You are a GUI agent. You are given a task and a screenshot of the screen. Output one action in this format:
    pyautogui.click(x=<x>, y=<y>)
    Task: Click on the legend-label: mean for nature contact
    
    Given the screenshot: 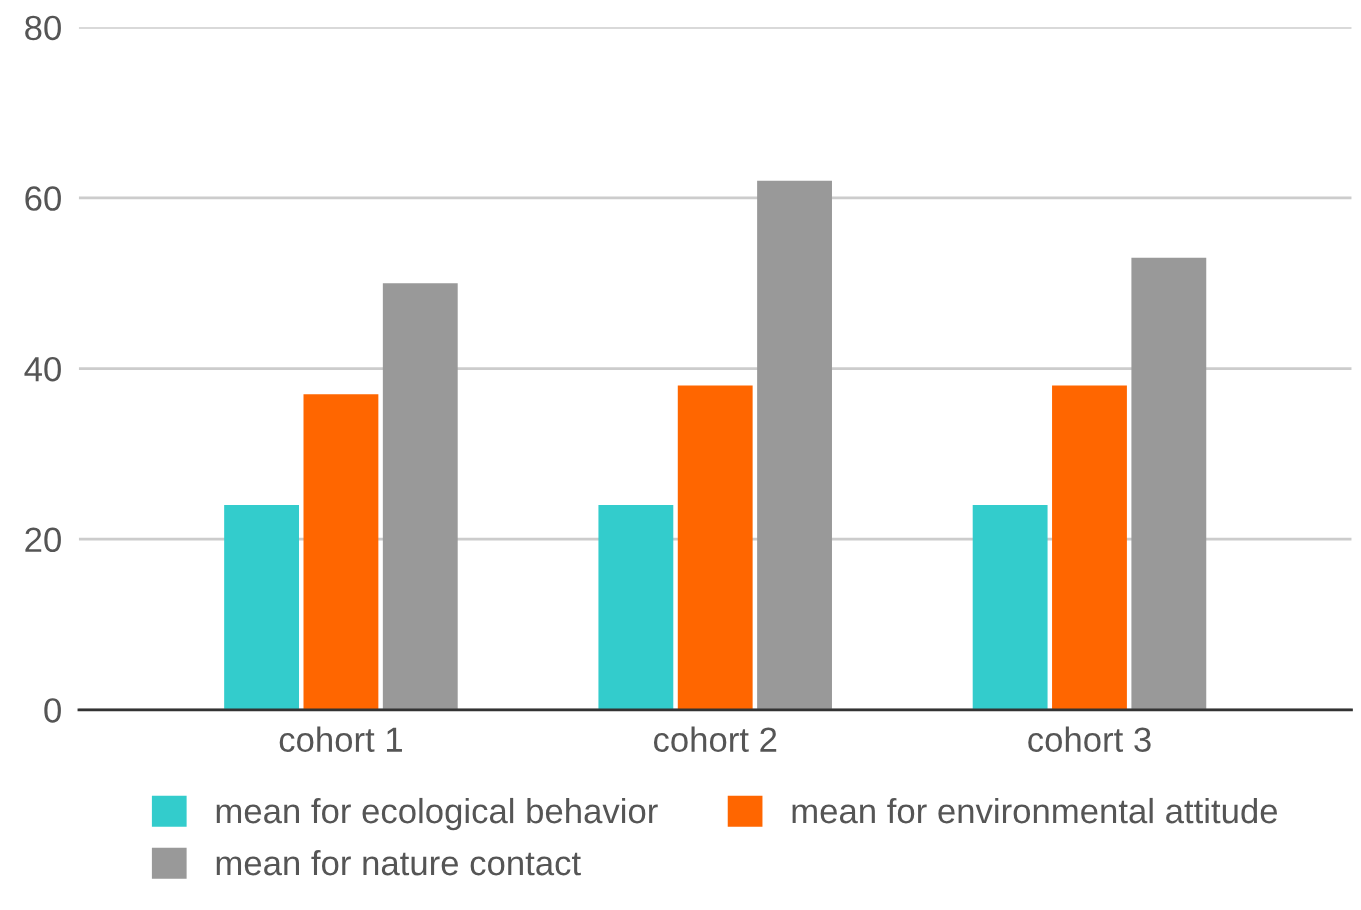 What is the action you would take?
    pyautogui.click(x=398, y=862)
    